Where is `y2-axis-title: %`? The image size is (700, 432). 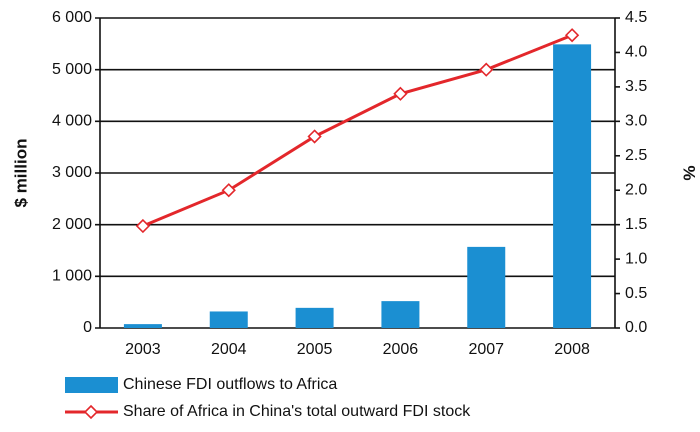
y2-axis-title: % is located at coordinates (689, 172).